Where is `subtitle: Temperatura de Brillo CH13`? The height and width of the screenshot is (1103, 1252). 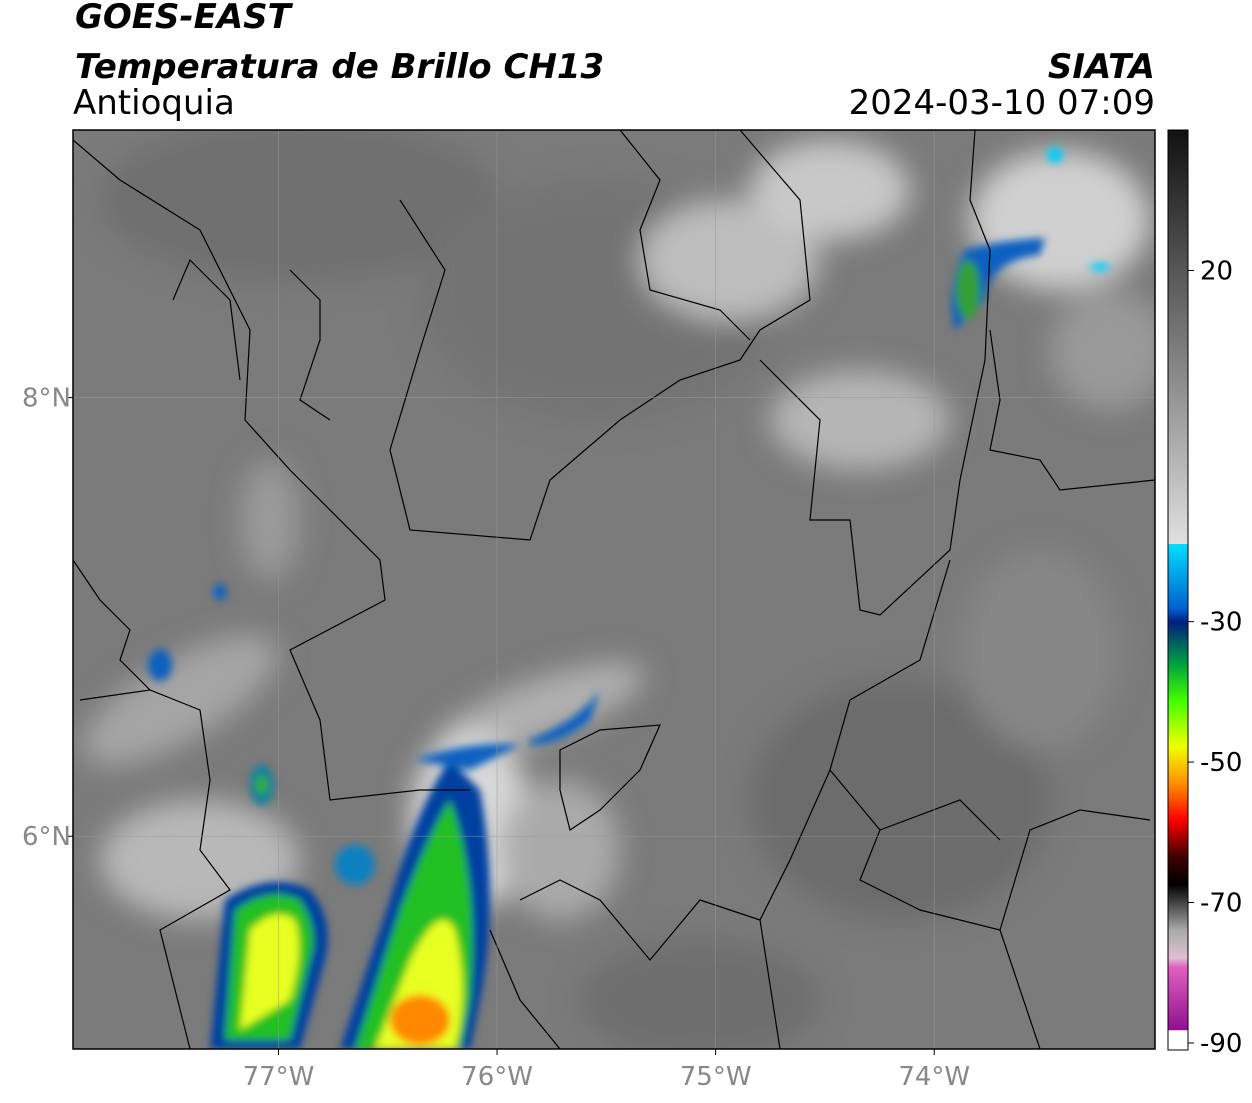 subtitle: Temperatura de Brillo CH13 is located at coordinates (339, 67).